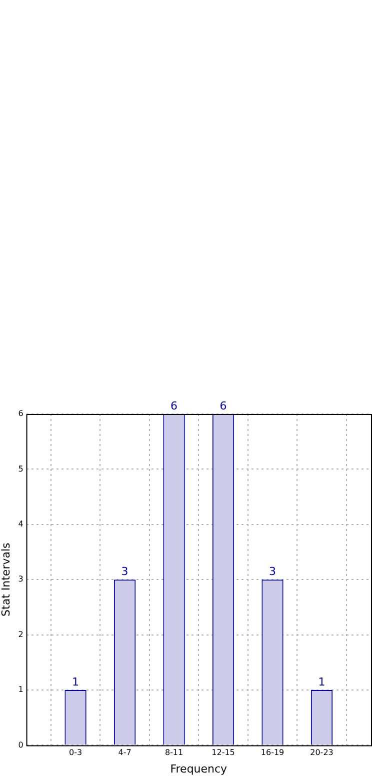  What do you see at coordinates (322, 753) in the screenshot?
I see `x-tick-label: 20-23` at bounding box center [322, 753].